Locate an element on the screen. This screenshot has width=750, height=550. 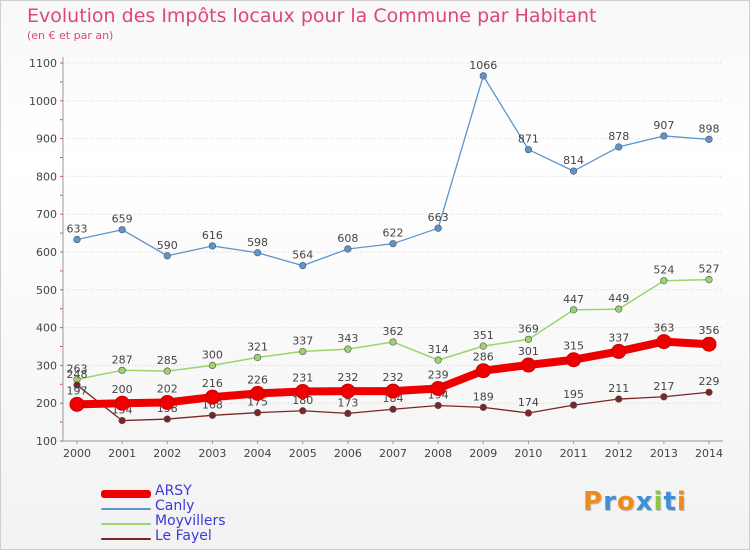
data-label: 369 is located at coordinates (528, 328).